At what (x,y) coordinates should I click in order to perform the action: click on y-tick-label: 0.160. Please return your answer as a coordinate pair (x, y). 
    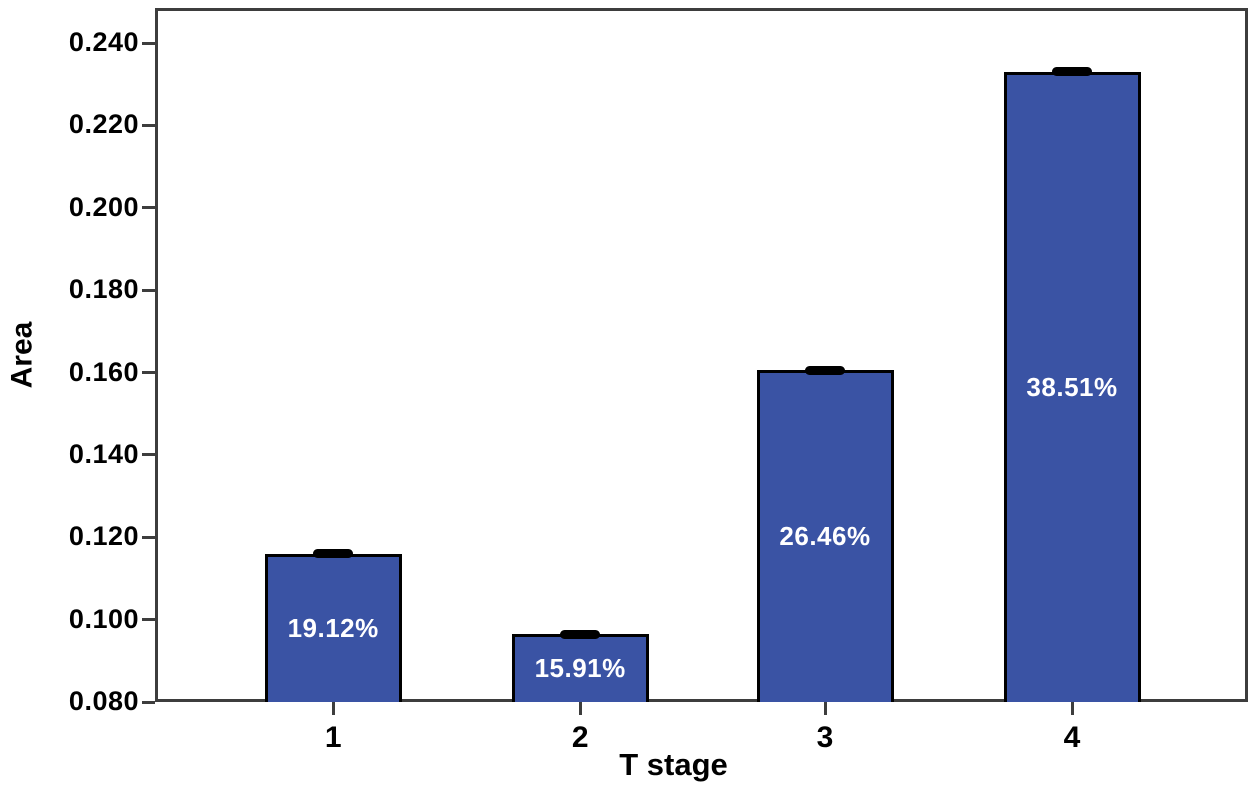
    Looking at the image, I should click on (103, 371).